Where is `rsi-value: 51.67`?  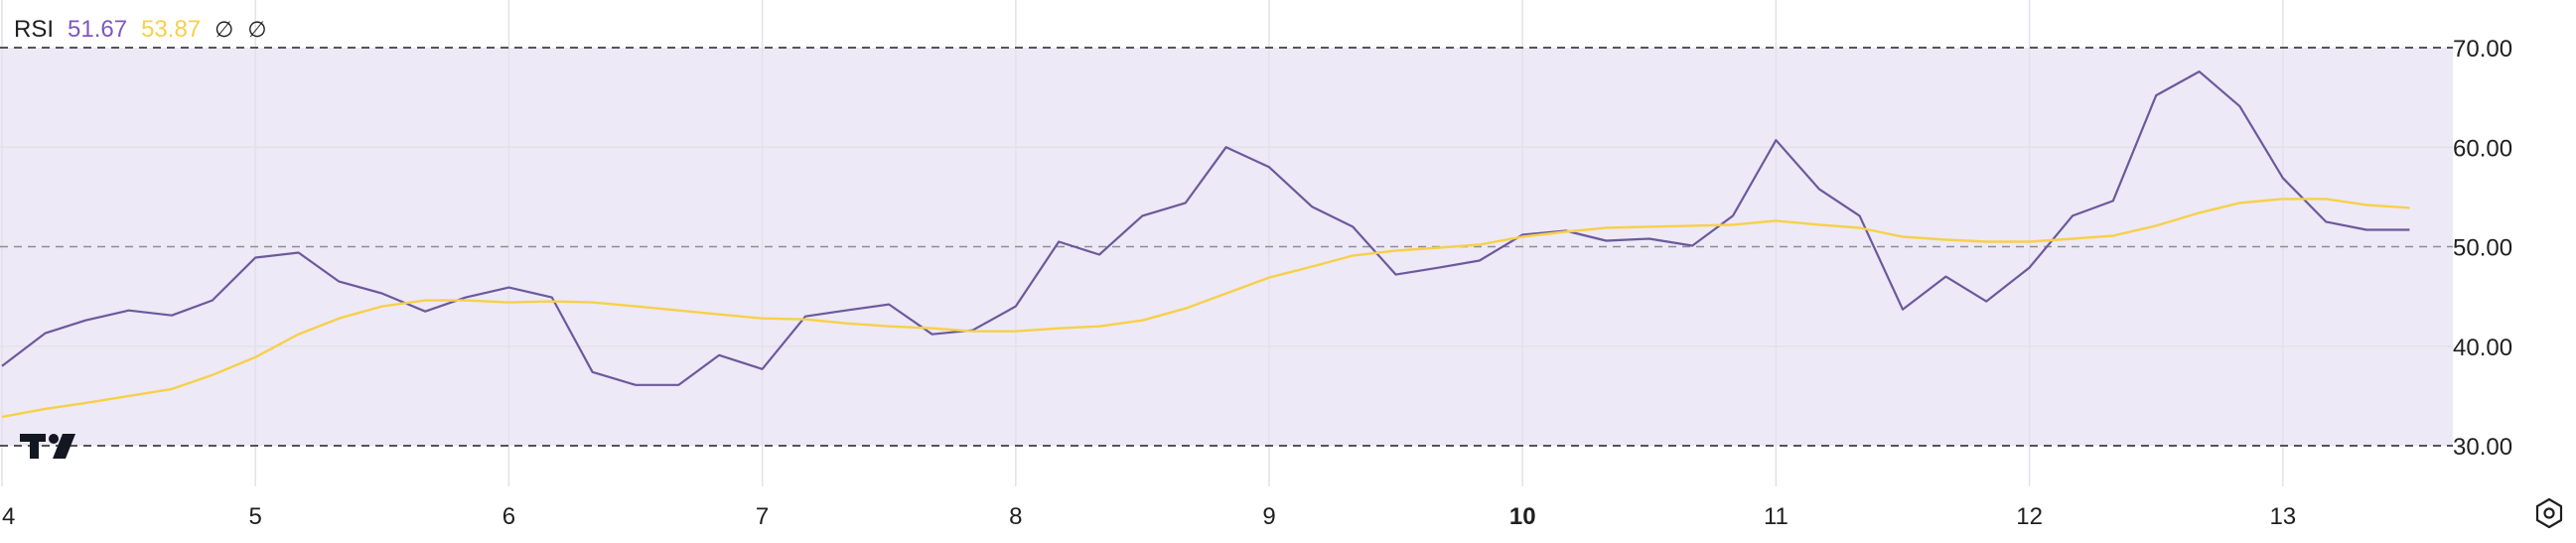 rsi-value: 51.67 is located at coordinates (98, 29).